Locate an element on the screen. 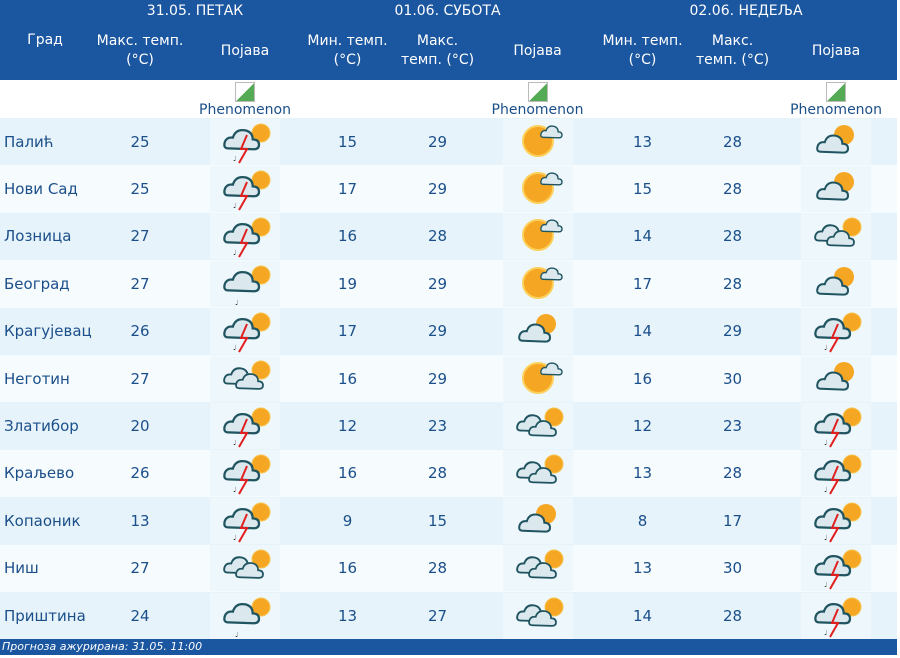 This screenshot has height=658, width=900. table-row: Лозница 27 ♩ 16 28 14 28 is located at coordinates (449, 236).